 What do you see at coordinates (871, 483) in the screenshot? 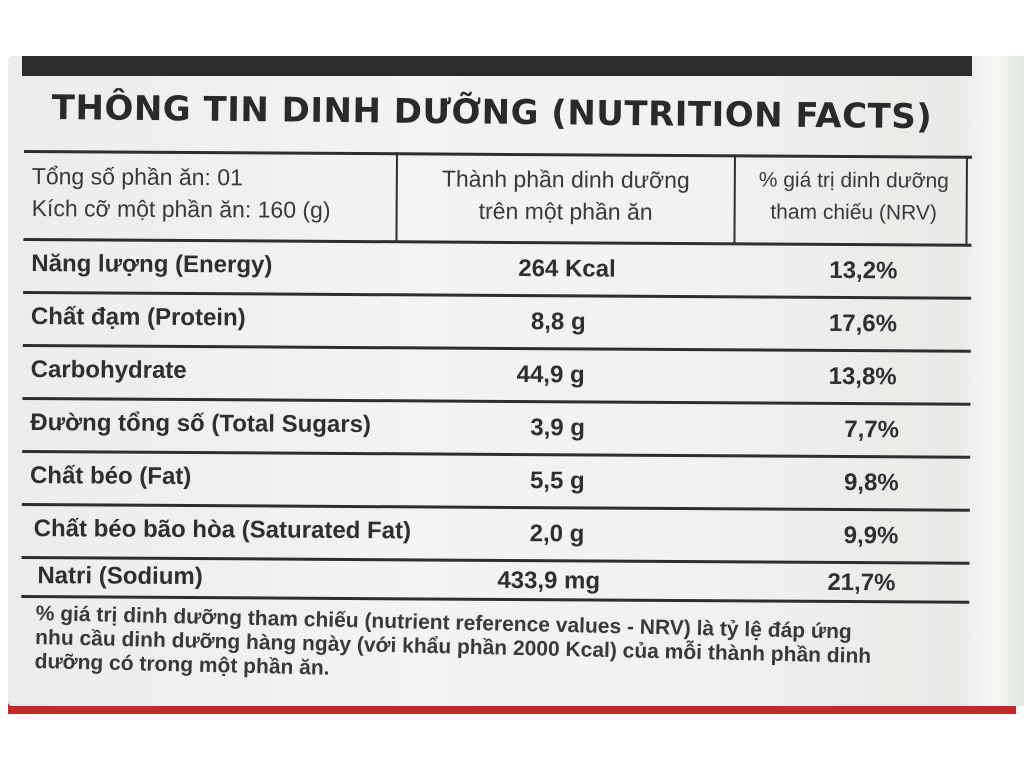
I see `nutrient-nrv: 9,8%` at bounding box center [871, 483].